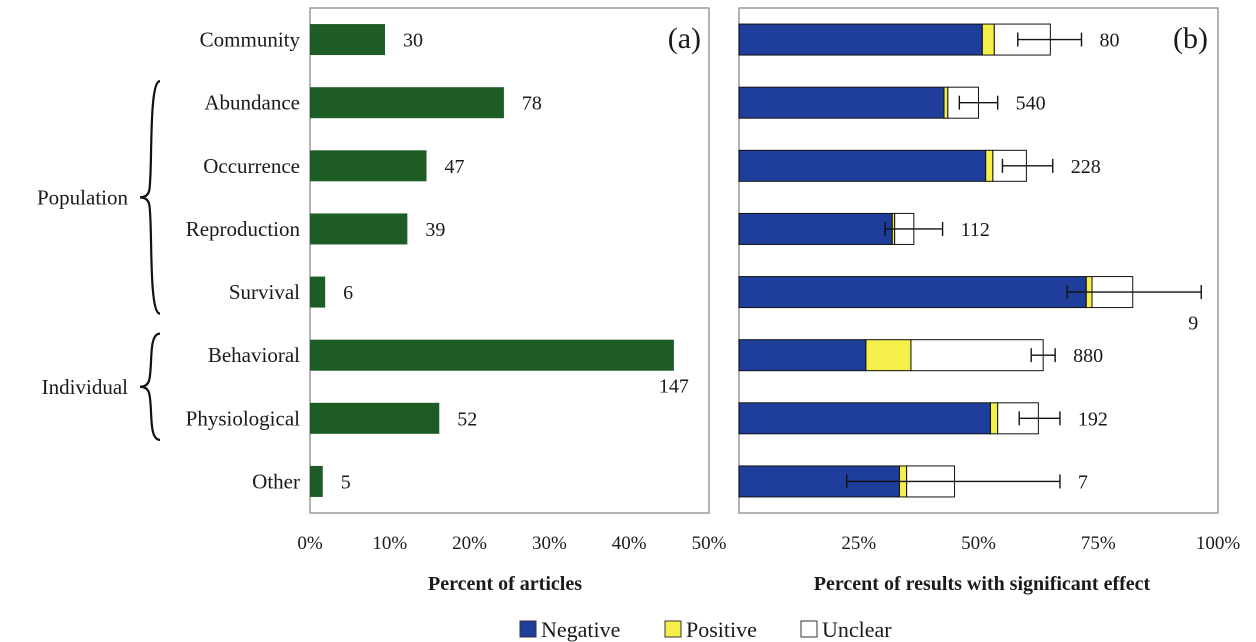 This screenshot has height=642, width=1256. What do you see at coordinates (316, 481) in the screenshot?
I see `bar-a-other` at bounding box center [316, 481].